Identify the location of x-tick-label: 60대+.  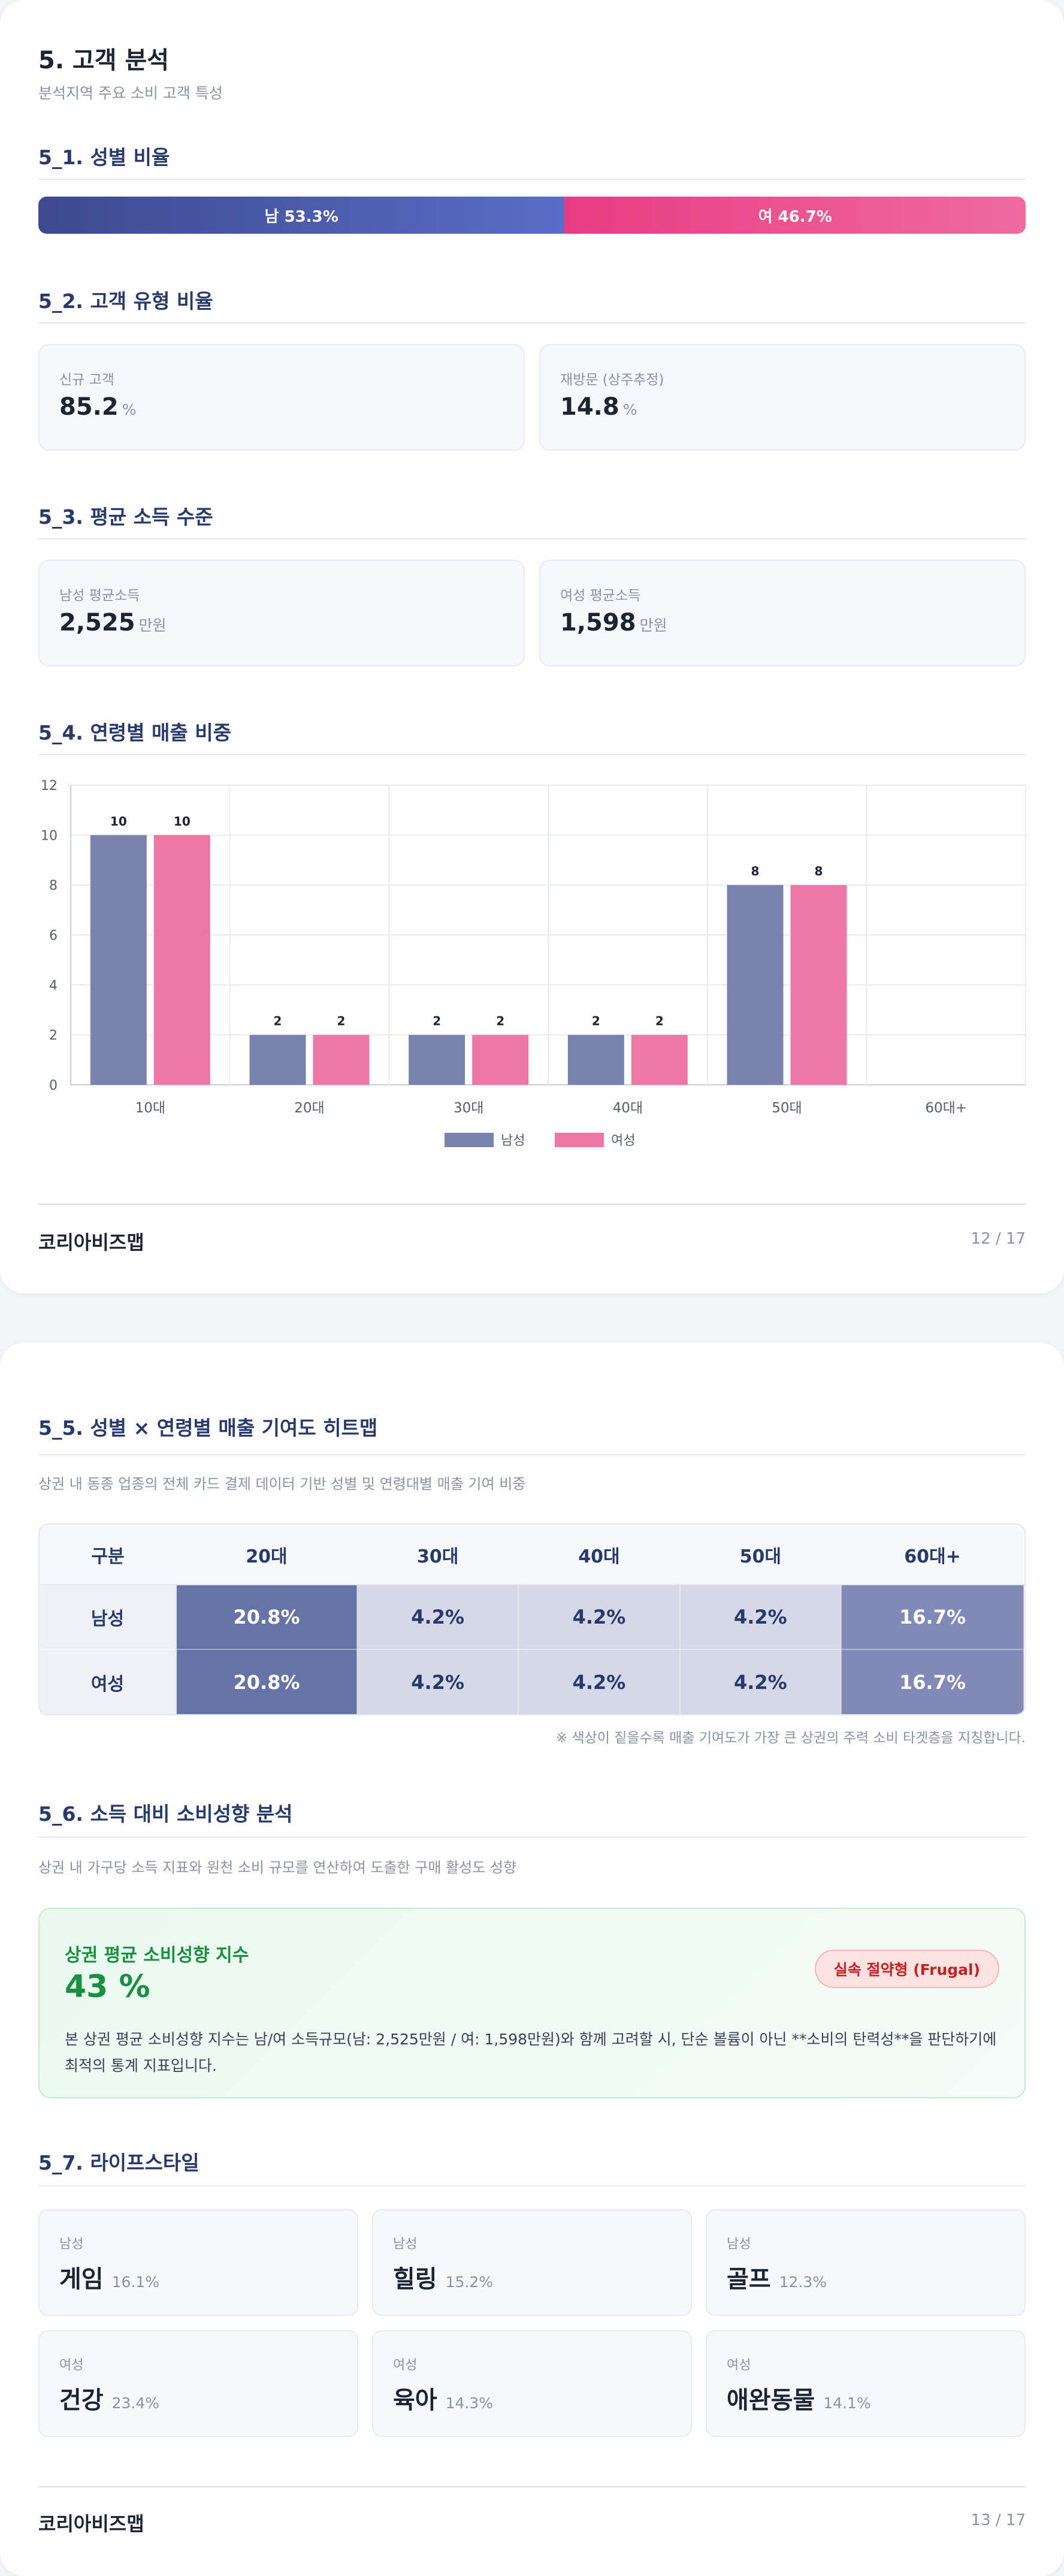
(946, 1108).